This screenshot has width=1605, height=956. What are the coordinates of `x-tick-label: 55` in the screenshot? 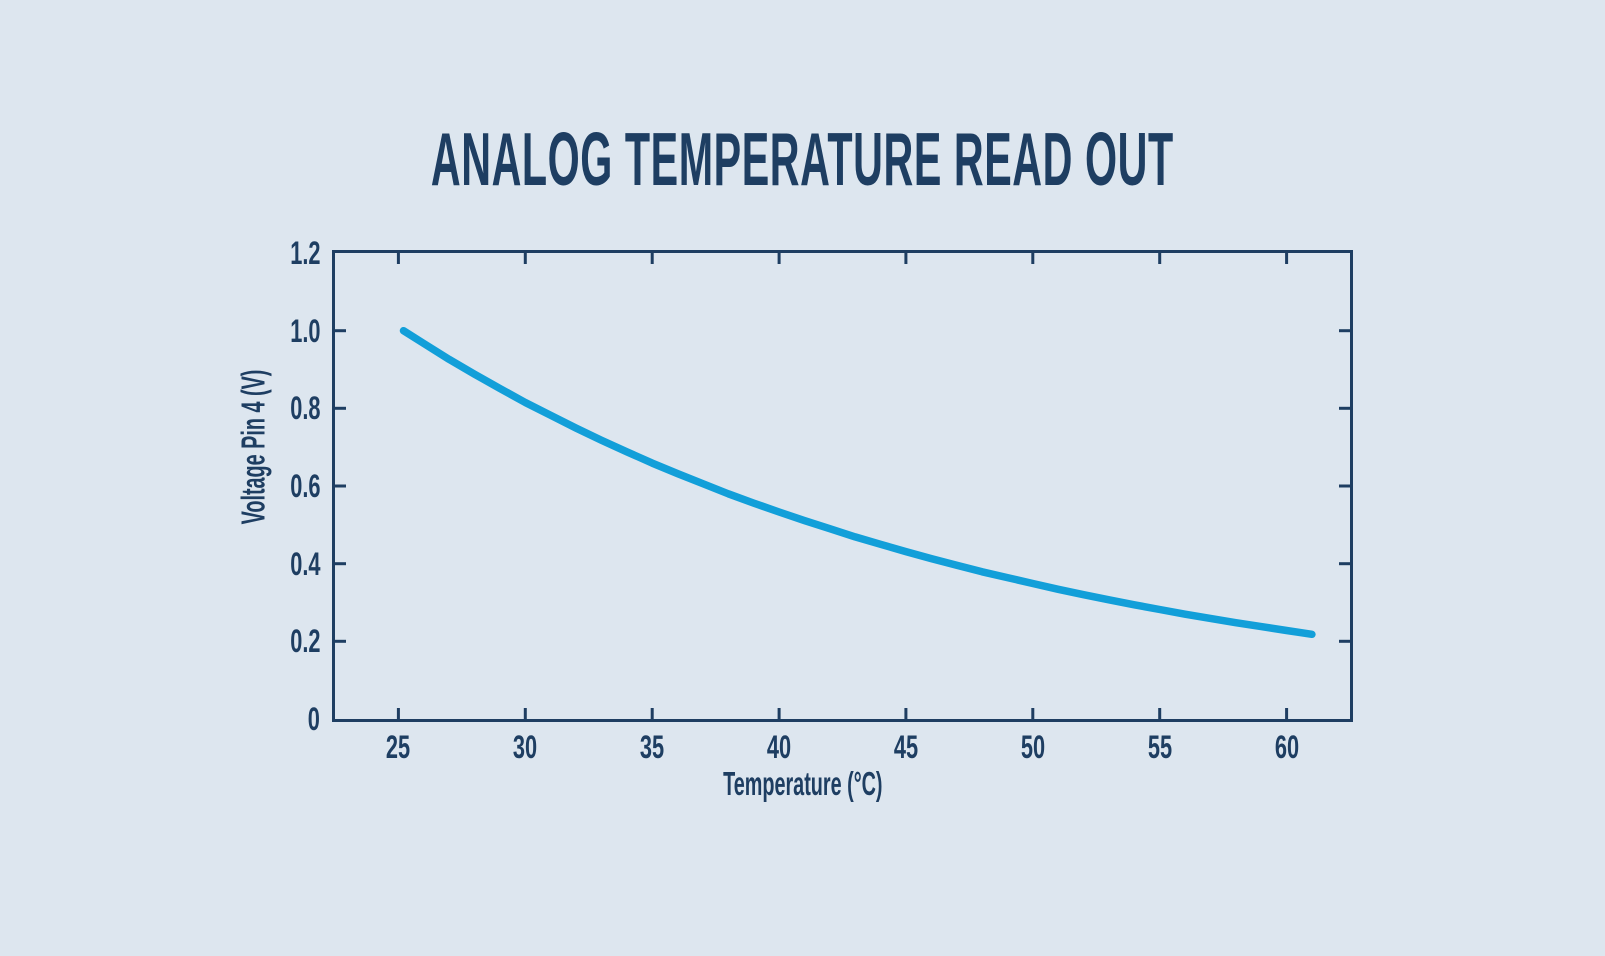 It's located at (1159, 747).